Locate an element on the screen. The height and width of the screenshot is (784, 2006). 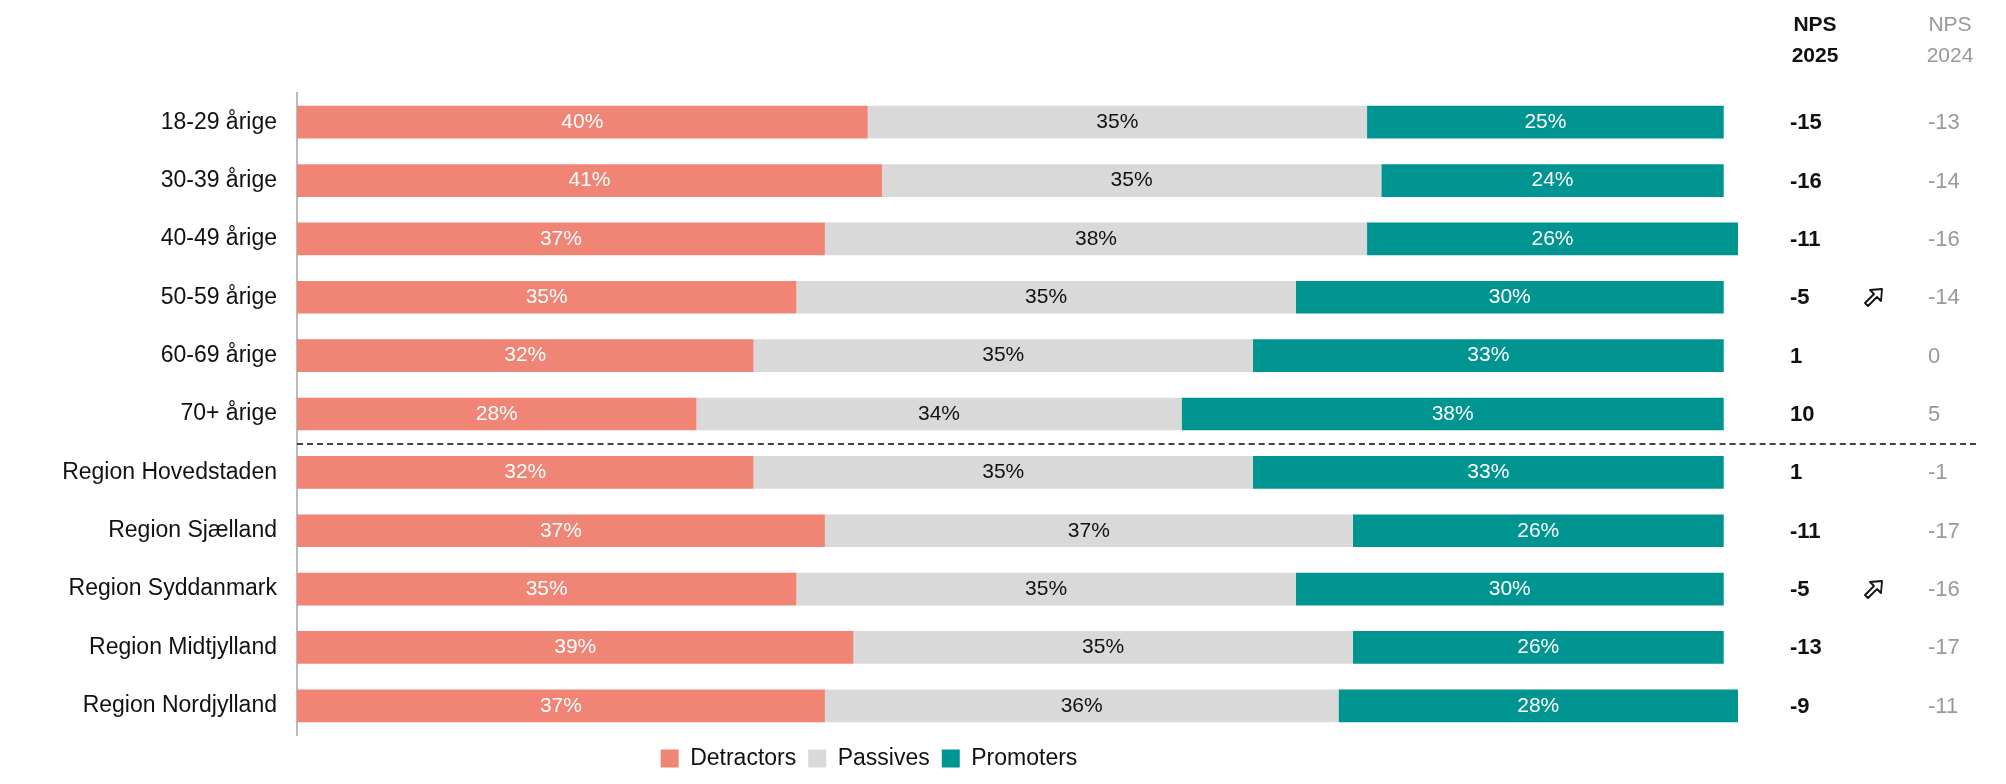
y-tick-label: 18-29 årige is located at coordinates (218, 120).